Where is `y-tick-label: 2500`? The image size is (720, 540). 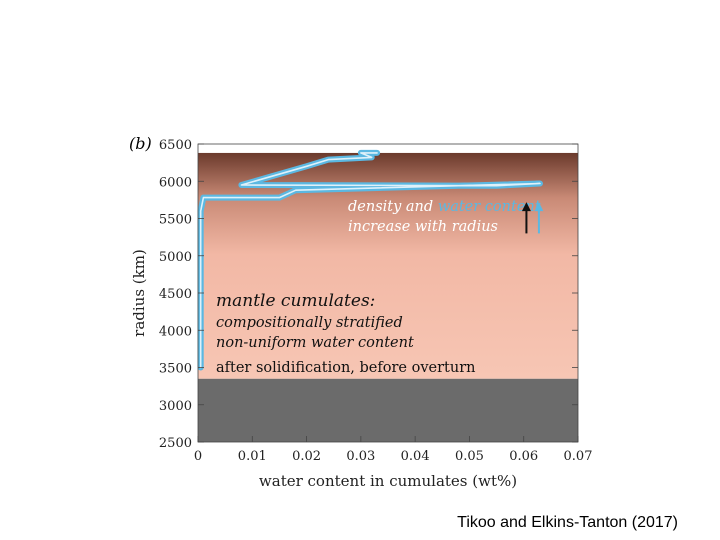 y-tick-label: 2500 is located at coordinates (175, 443).